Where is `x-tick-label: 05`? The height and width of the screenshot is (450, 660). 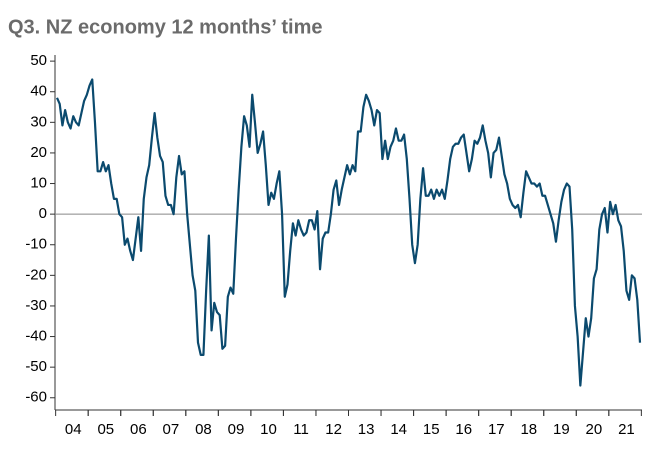
x-tick-label: 05 is located at coordinates (105, 429).